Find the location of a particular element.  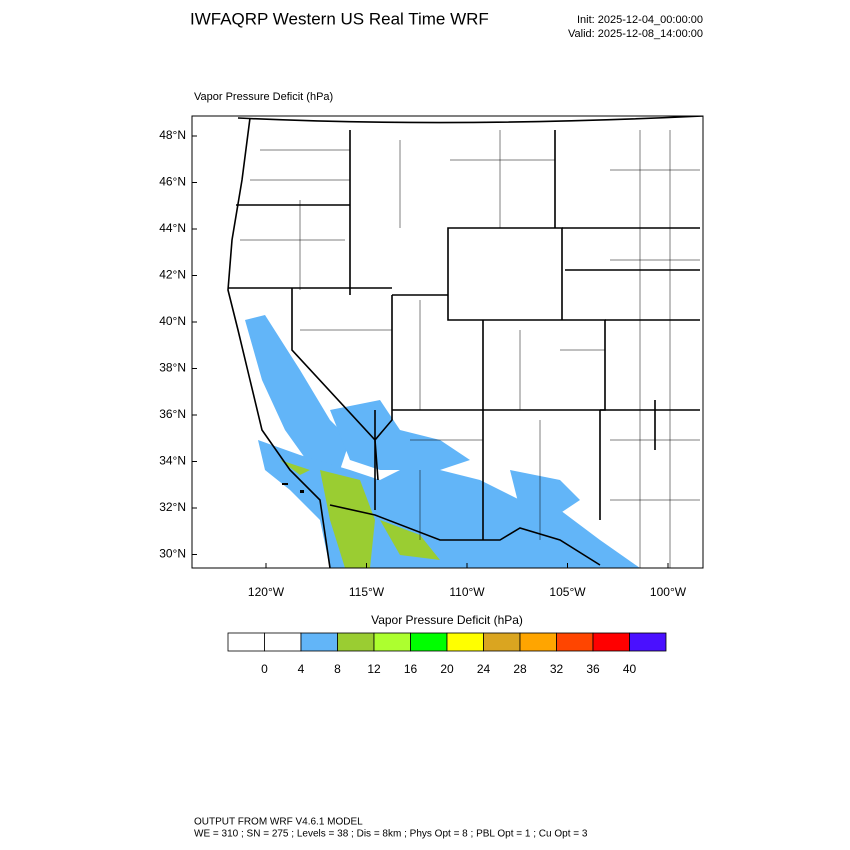

lat-label: 48°N is located at coordinates (172, 135).